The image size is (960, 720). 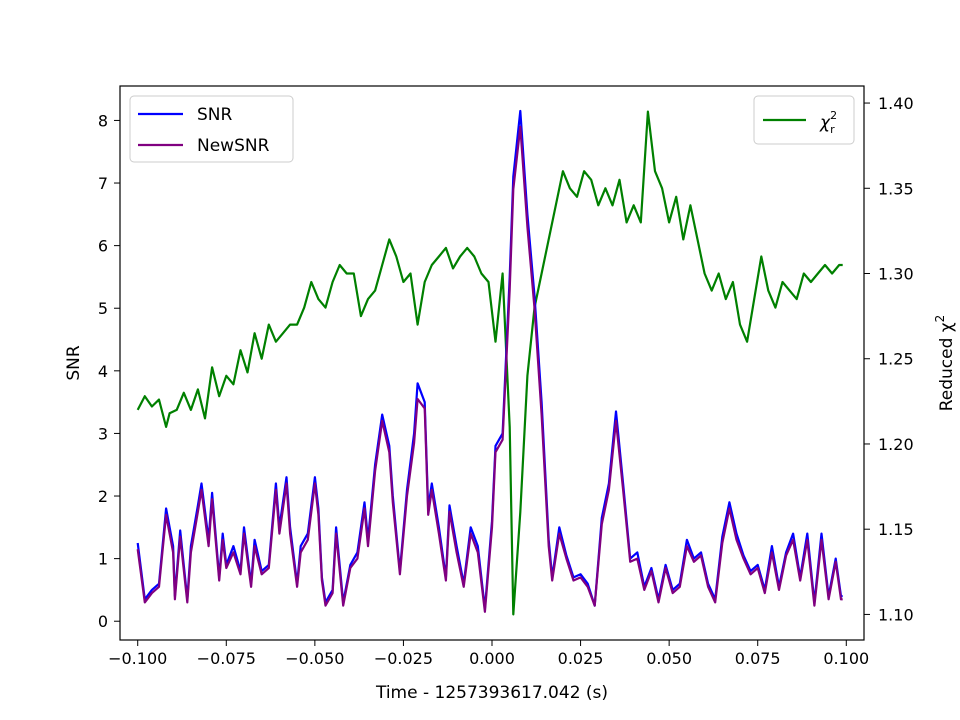 I want to click on y-right-tick-label: 1.30, so click(x=896, y=274).